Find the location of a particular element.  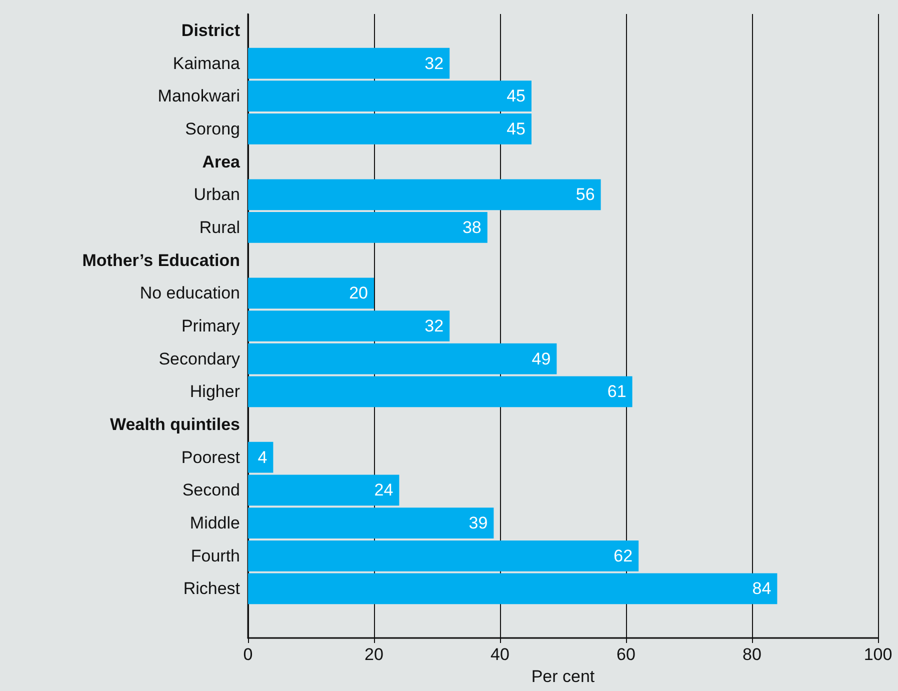

y-tick-label: Secondary is located at coordinates (199, 358).